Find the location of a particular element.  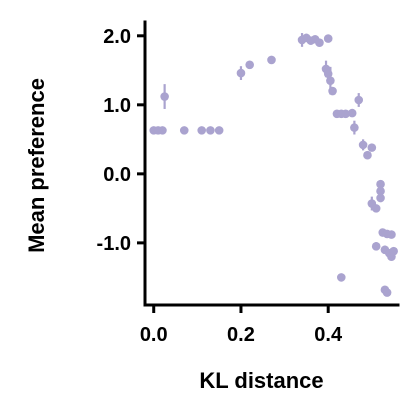

y-axis-ticks: 2.0 1.0 0.0 -1.0 is located at coordinates (121, 140).